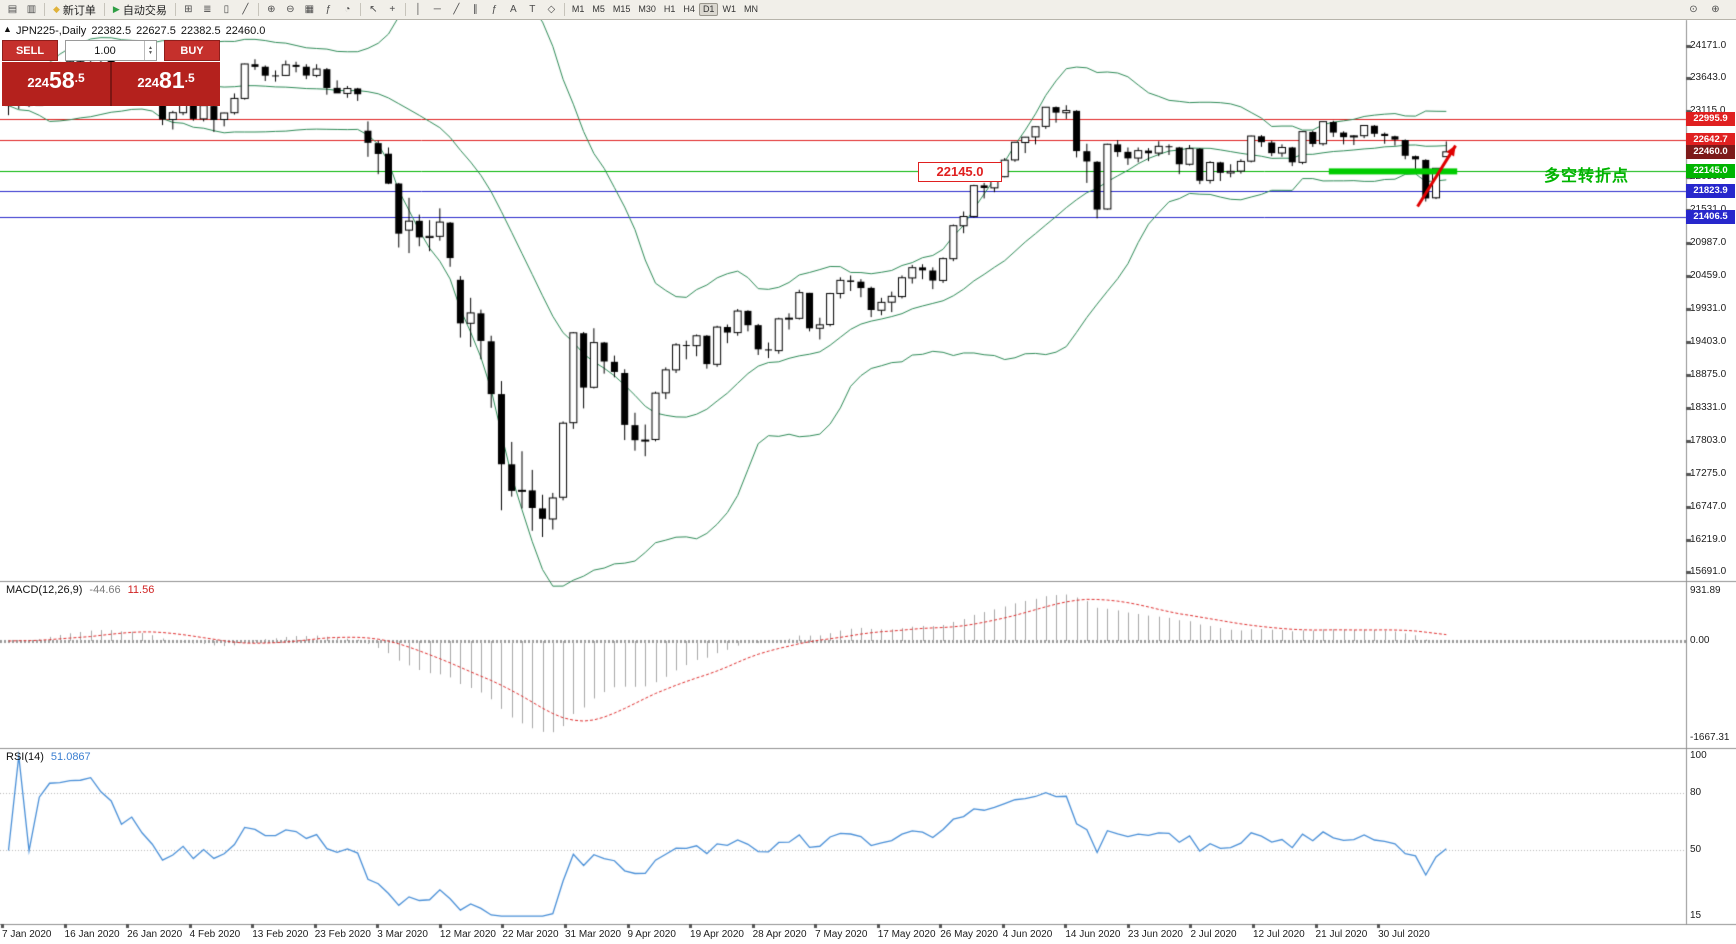 The width and height of the screenshot is (1736, 944). I want to click on label-icon: T, so click(532, 9).